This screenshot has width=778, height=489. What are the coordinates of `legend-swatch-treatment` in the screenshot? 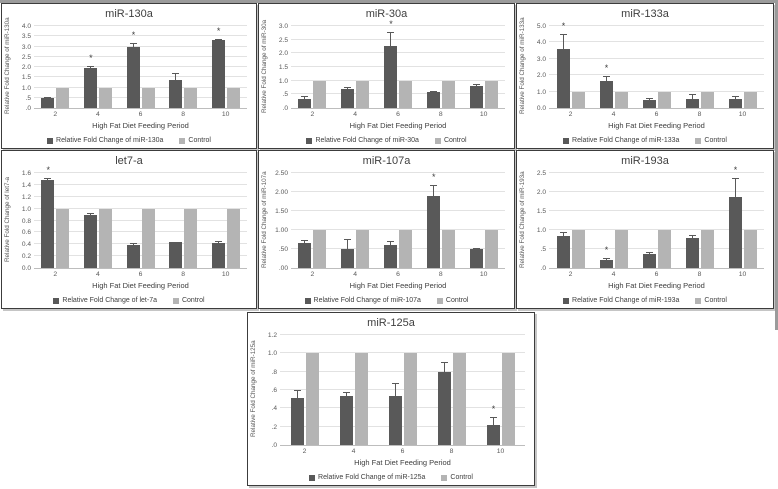 It's located at (50, 140).